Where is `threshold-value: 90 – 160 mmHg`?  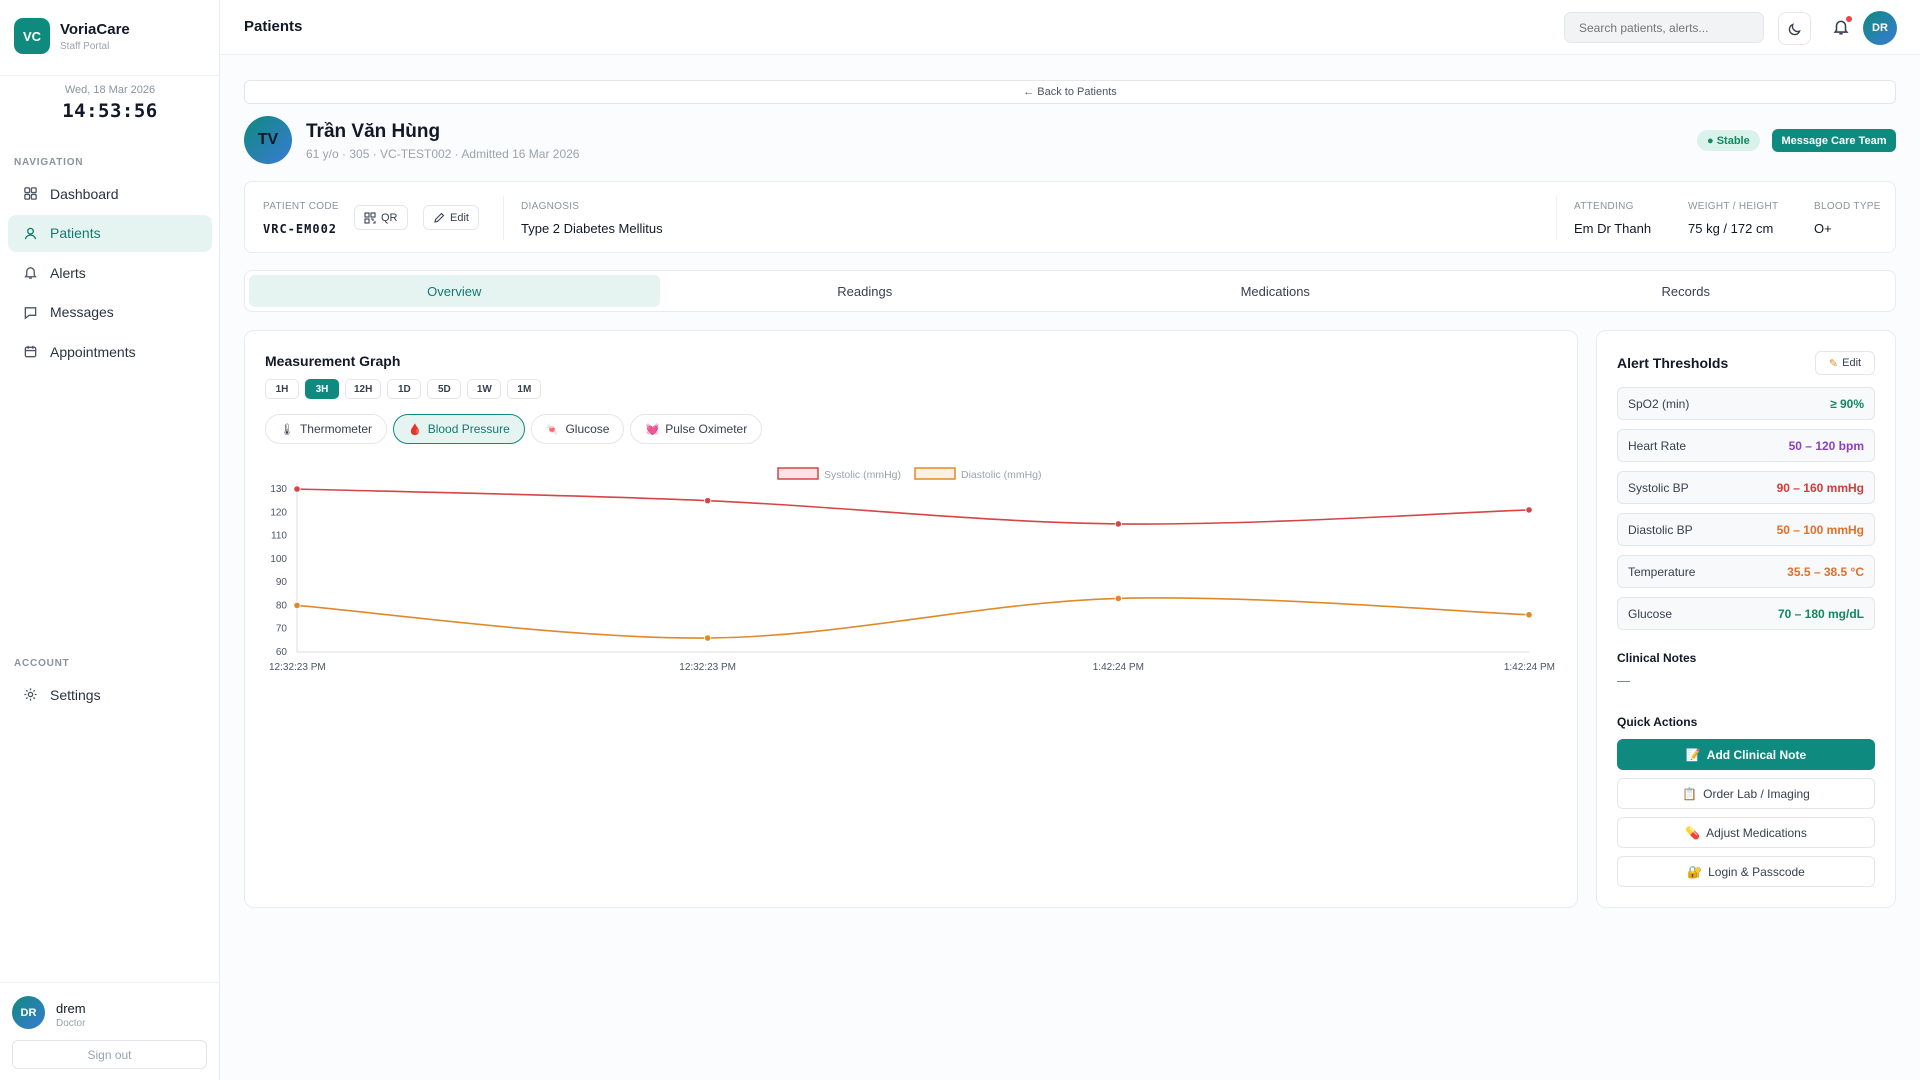
threshold-value: 90 – 160 mmHg is located at coordinates (1820, 487).